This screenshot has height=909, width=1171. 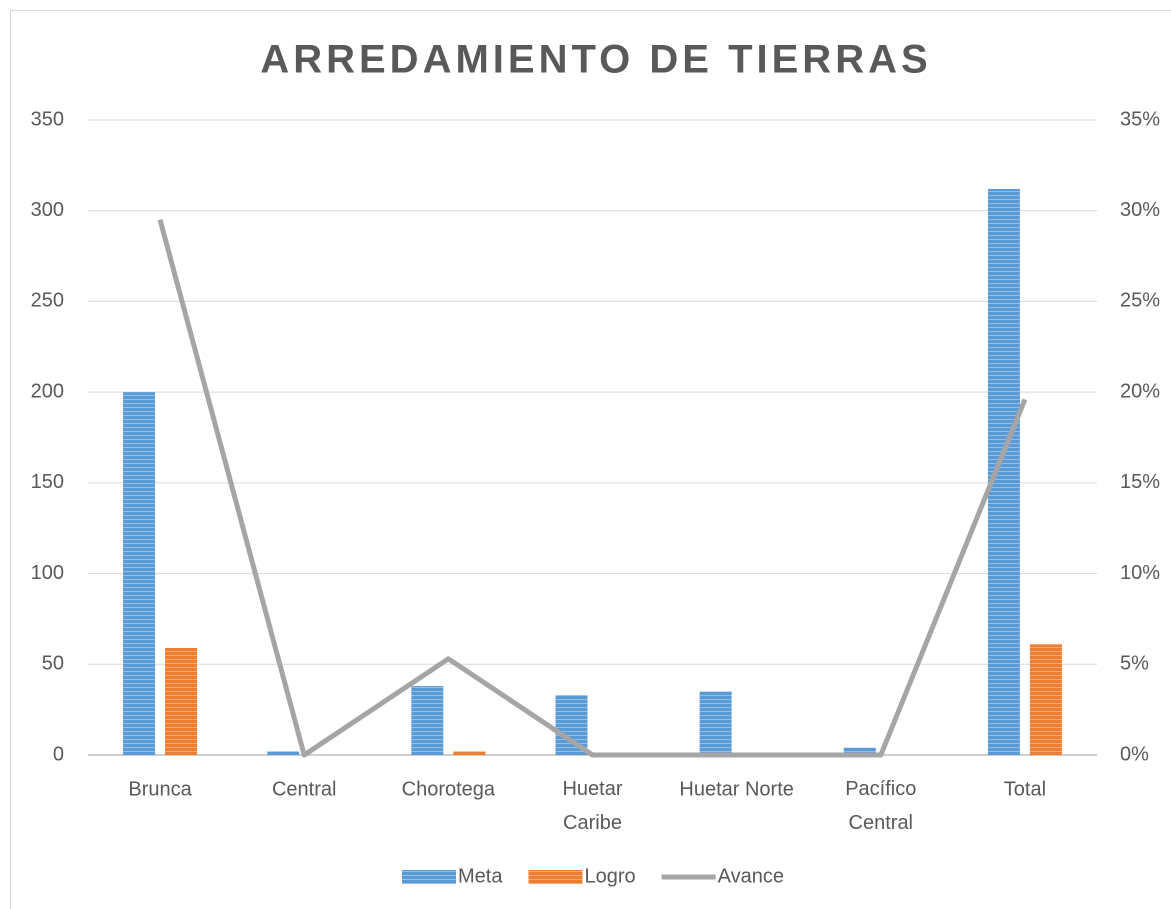 I want to click on legend-label: Logro, so click(x=609, y=876).